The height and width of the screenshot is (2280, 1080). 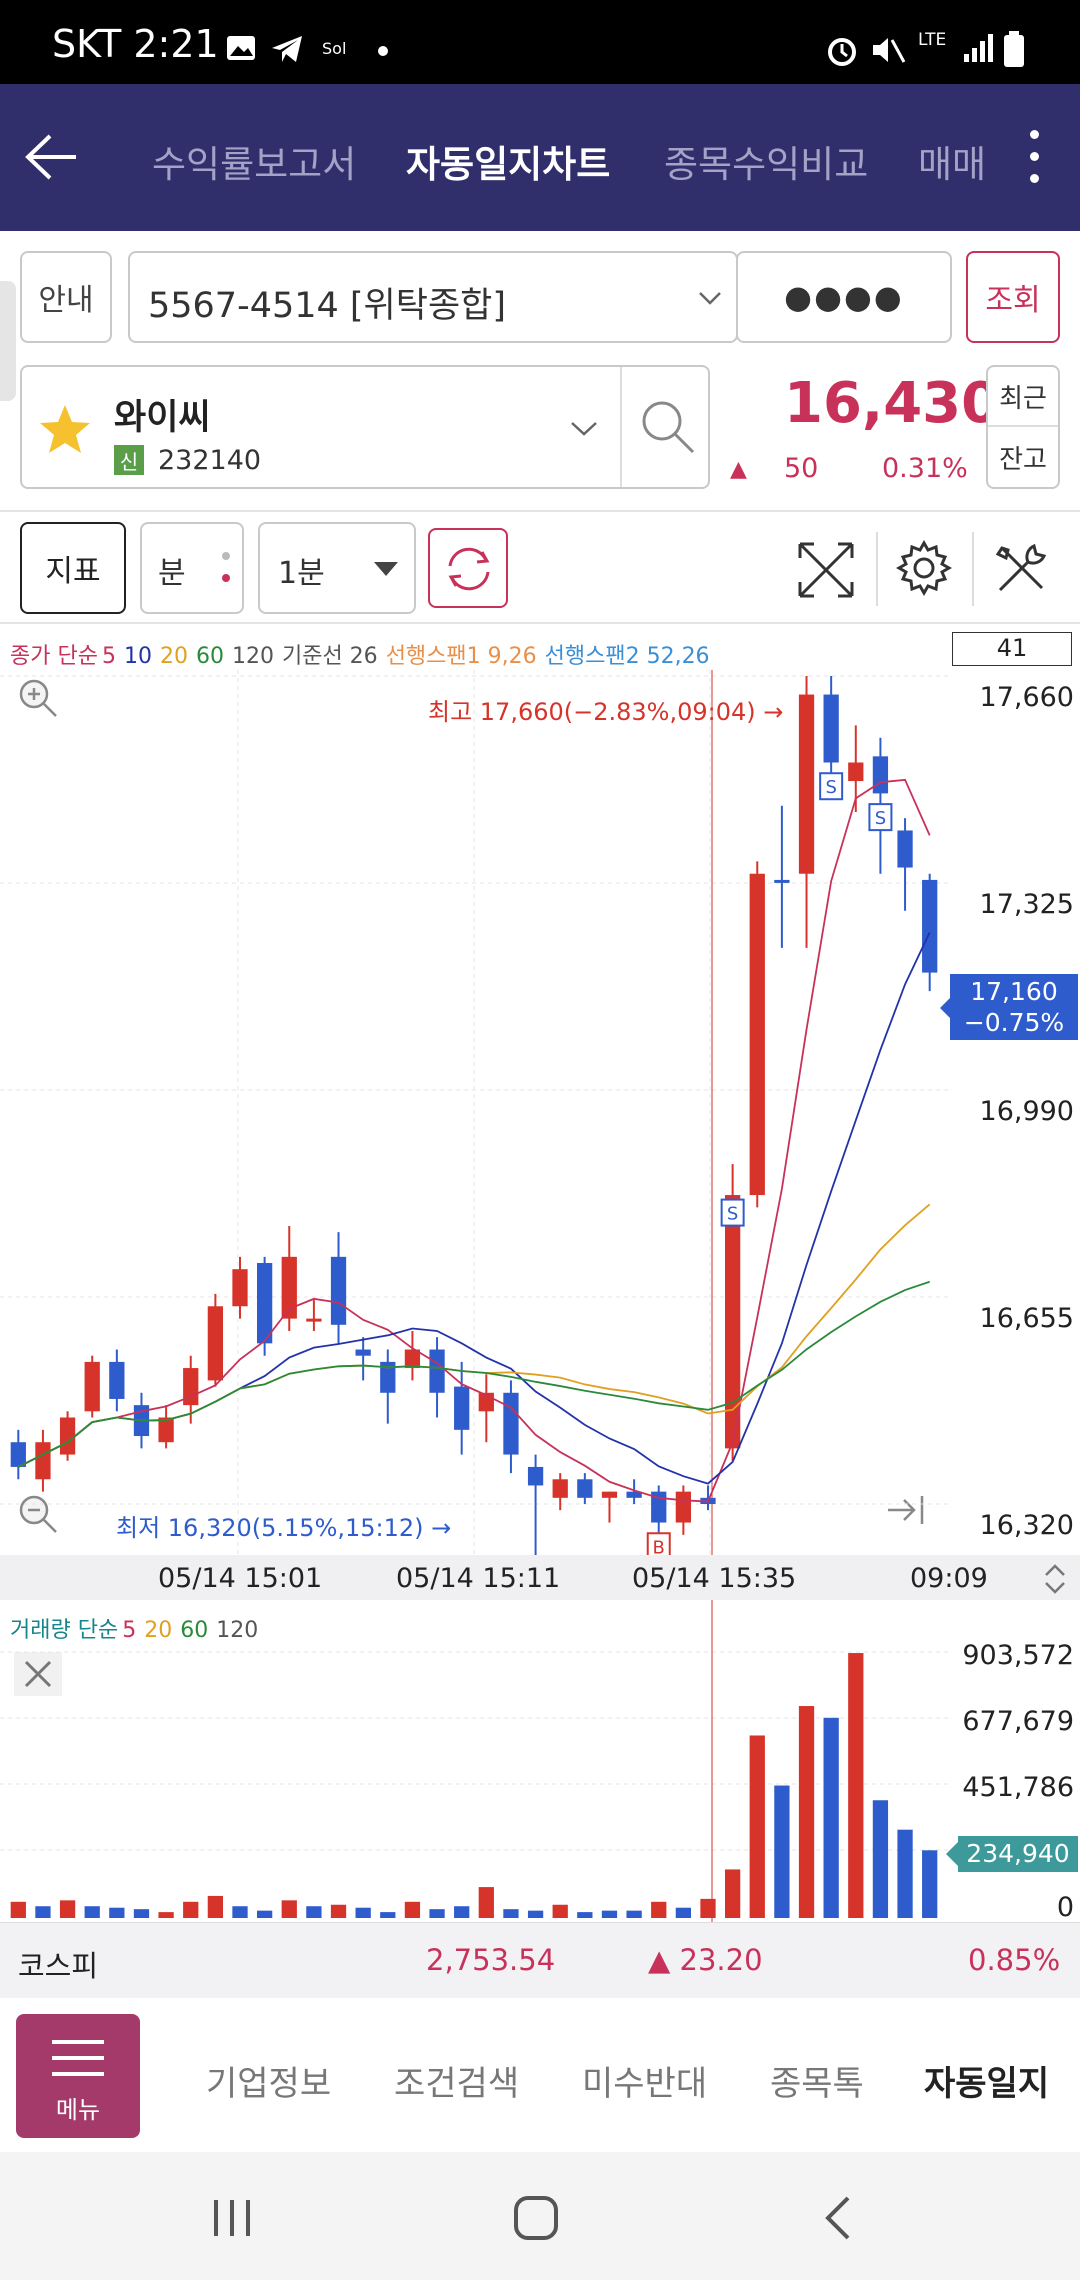 I want to click on current-price-tag: 17,160 −0.75%, so click(x=1014, y=1007).